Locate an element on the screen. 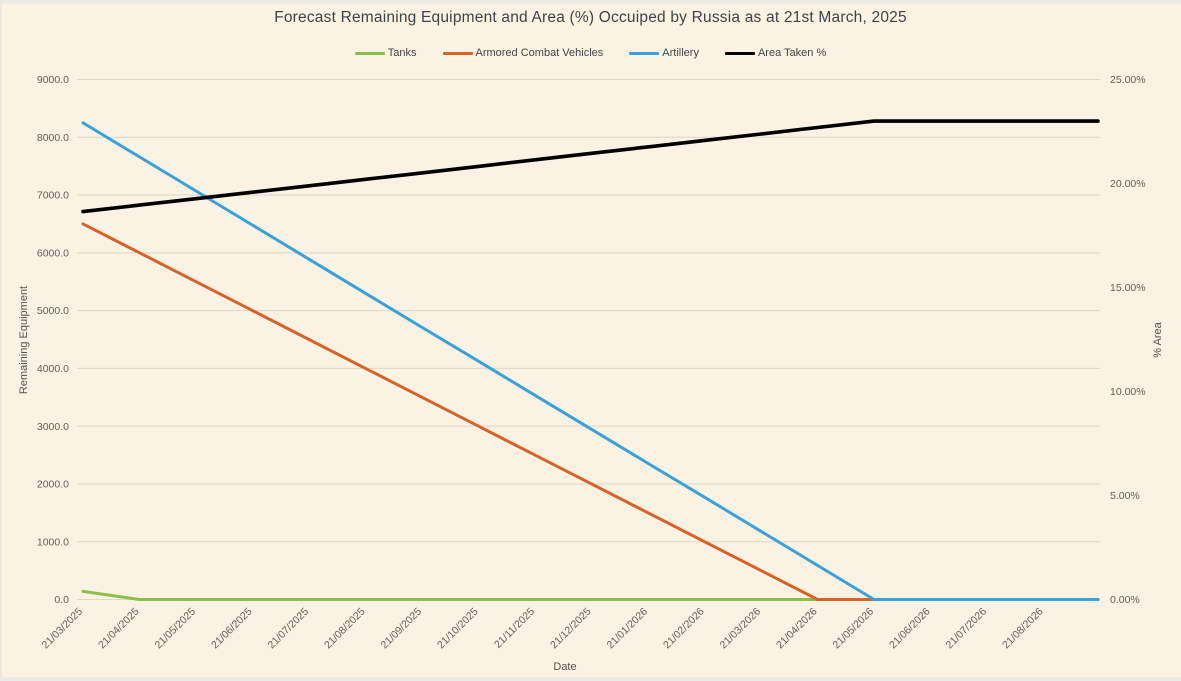 The width and height of the screenshot is (1181, 681). left-edge-strip is located at coordinates (1, 340).